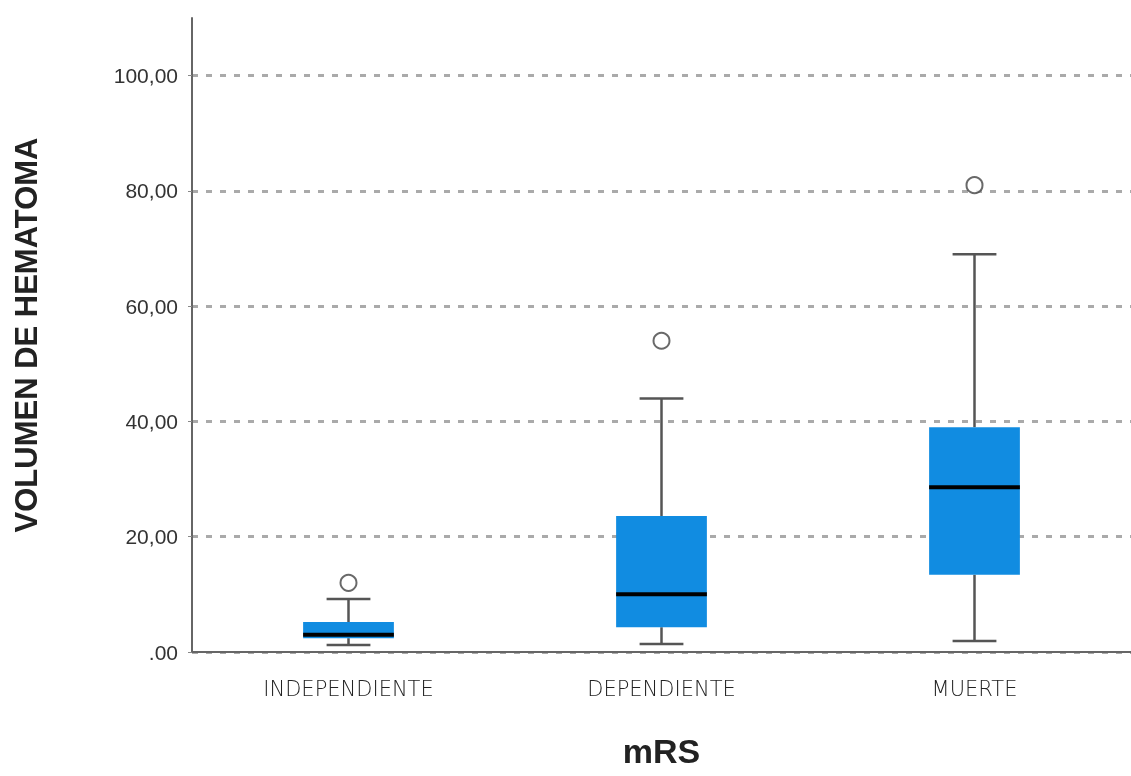  I want to click on y-tick-label: 80,00, so click(151, 191).